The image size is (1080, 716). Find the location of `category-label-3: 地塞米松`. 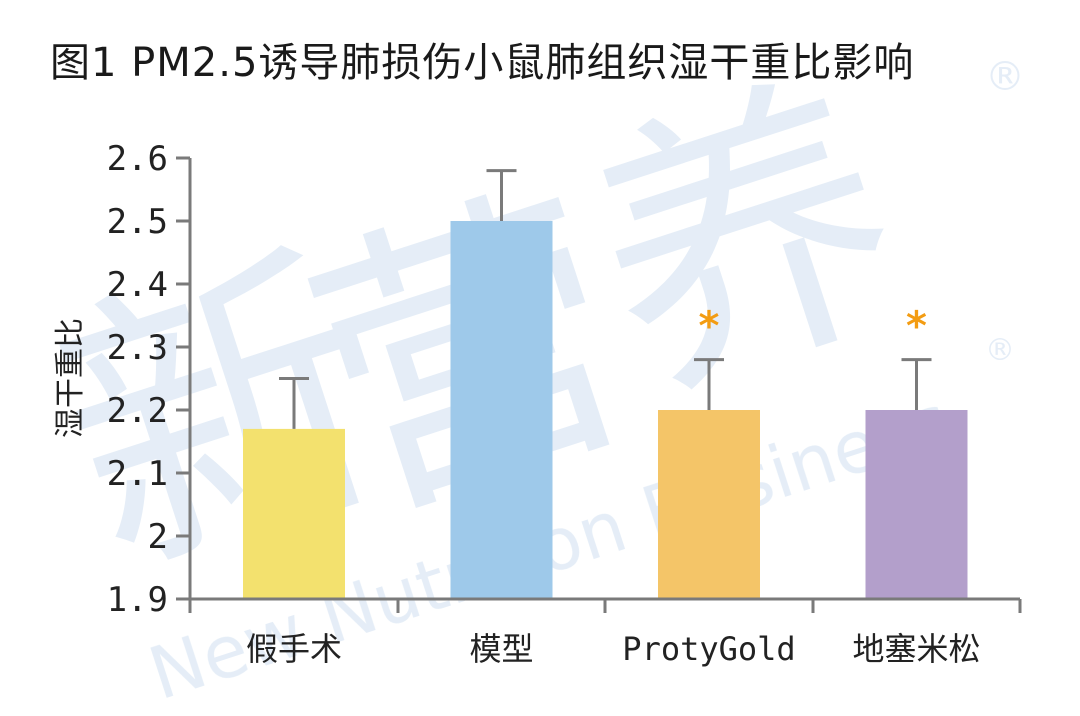

category-label-3: 地塞米松 is located at coordinates (916, 649).